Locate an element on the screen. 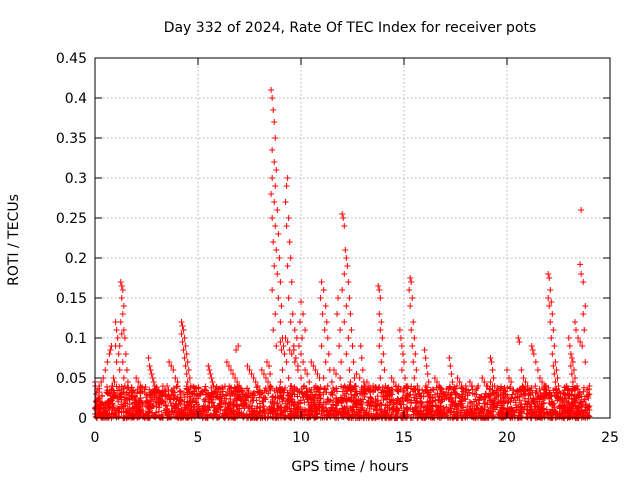 This screenshot has width=640, height=480. x-tick-label: 25 is located at coordinates (610, 438).